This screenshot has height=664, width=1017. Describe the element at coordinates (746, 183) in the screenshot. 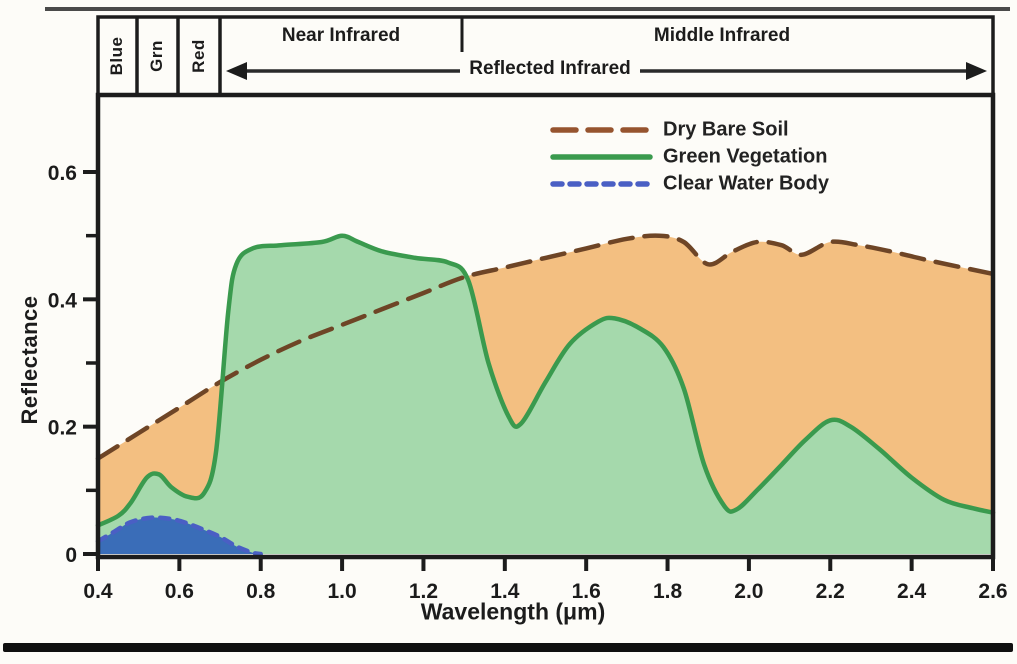

I see `legend-label-clear-water-body: Clear Water Body` at that location.